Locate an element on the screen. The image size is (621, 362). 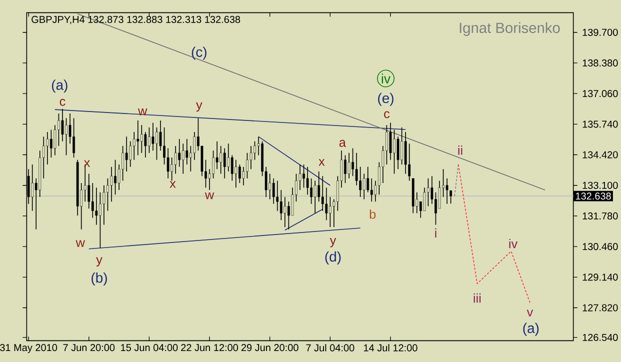
line-series is located at coordinates (494, 234).